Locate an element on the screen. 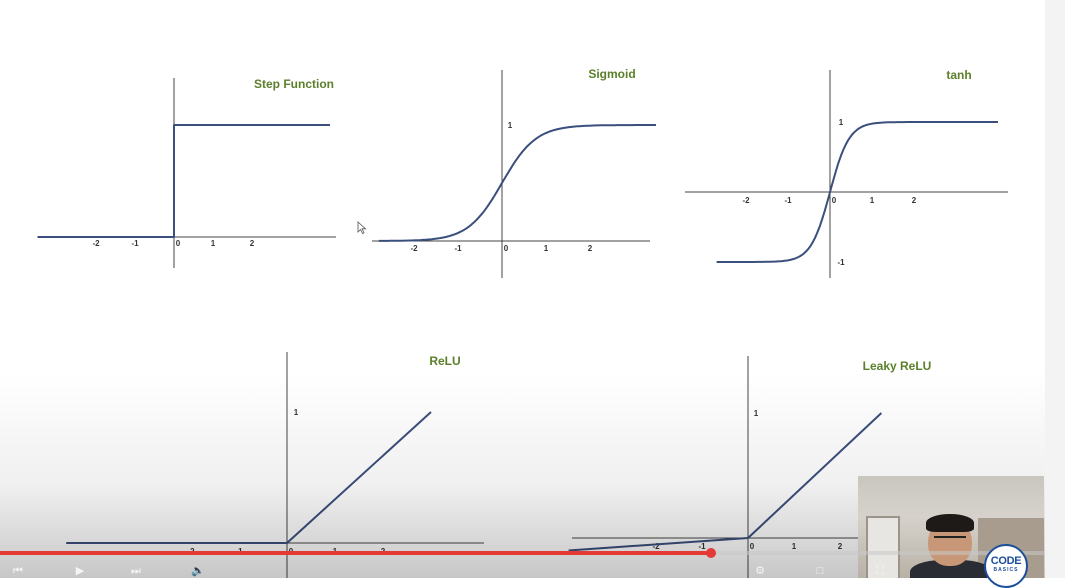 The image size is (1065, 588). settings-icon: ⚙ is located at coordinates (760, 571).